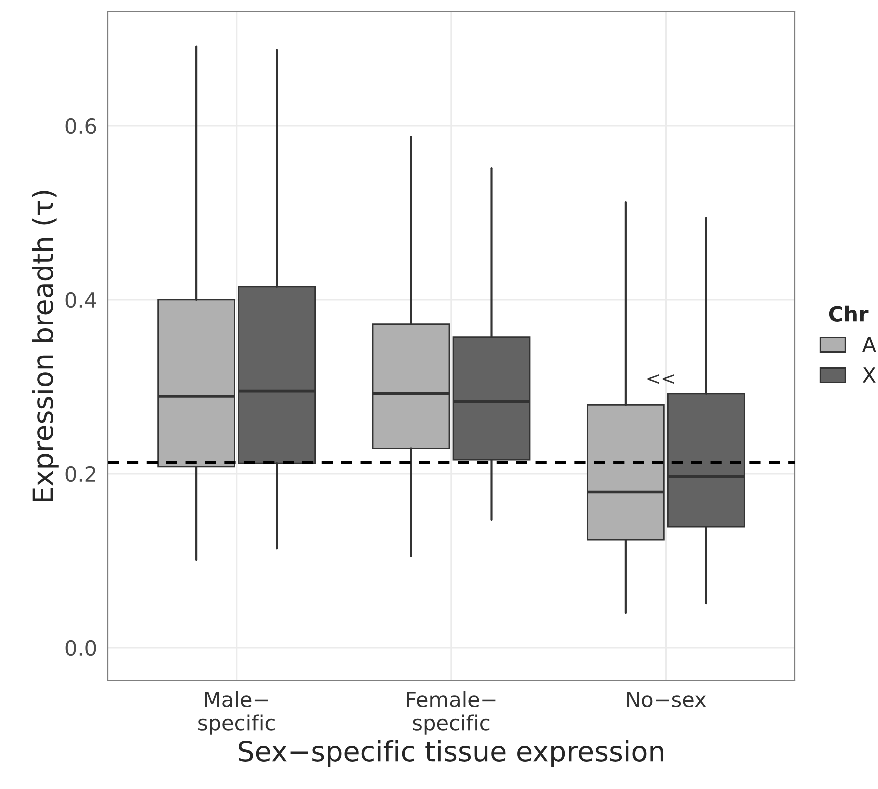  What do you see at coordinates (667, 700) in the screenshot?
I see `x-tick-label: No−sex` at bounding box center [667, 700].